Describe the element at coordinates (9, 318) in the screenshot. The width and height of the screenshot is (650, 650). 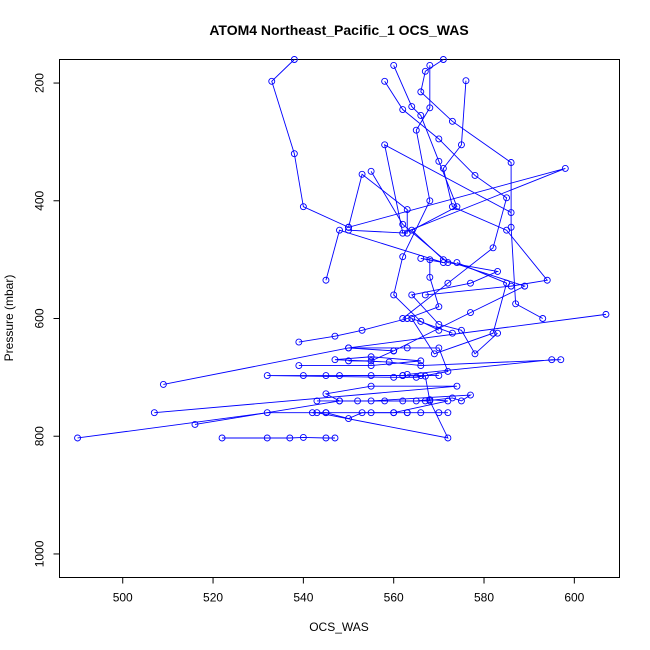
I see `y-axis-label: Pressure (mbar)` at that location.